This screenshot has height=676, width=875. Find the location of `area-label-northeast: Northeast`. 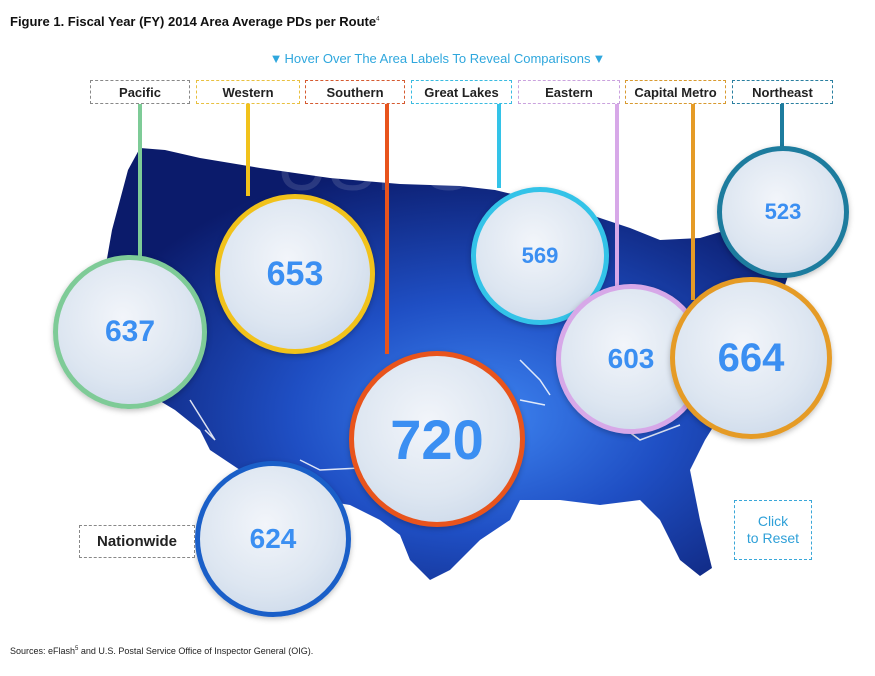

area-label-northeast: Northeast is located at coordinates (782, 92).